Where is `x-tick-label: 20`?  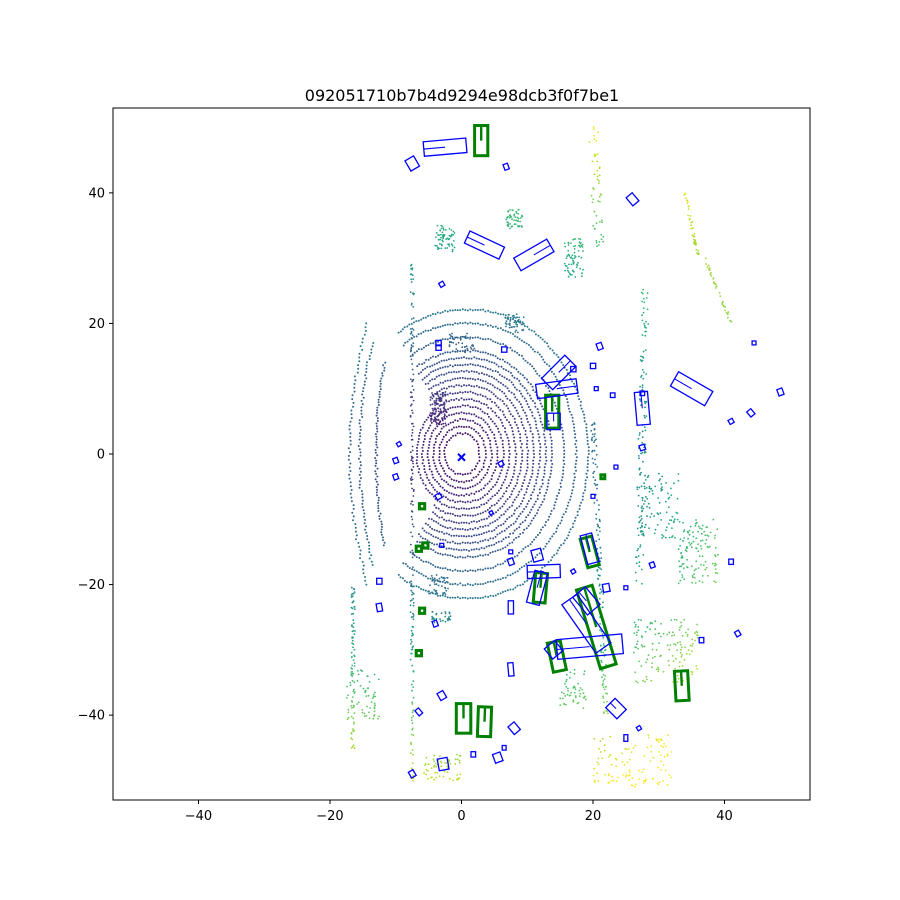 x-tick-label: 20 is located at coordinates (593, 816).